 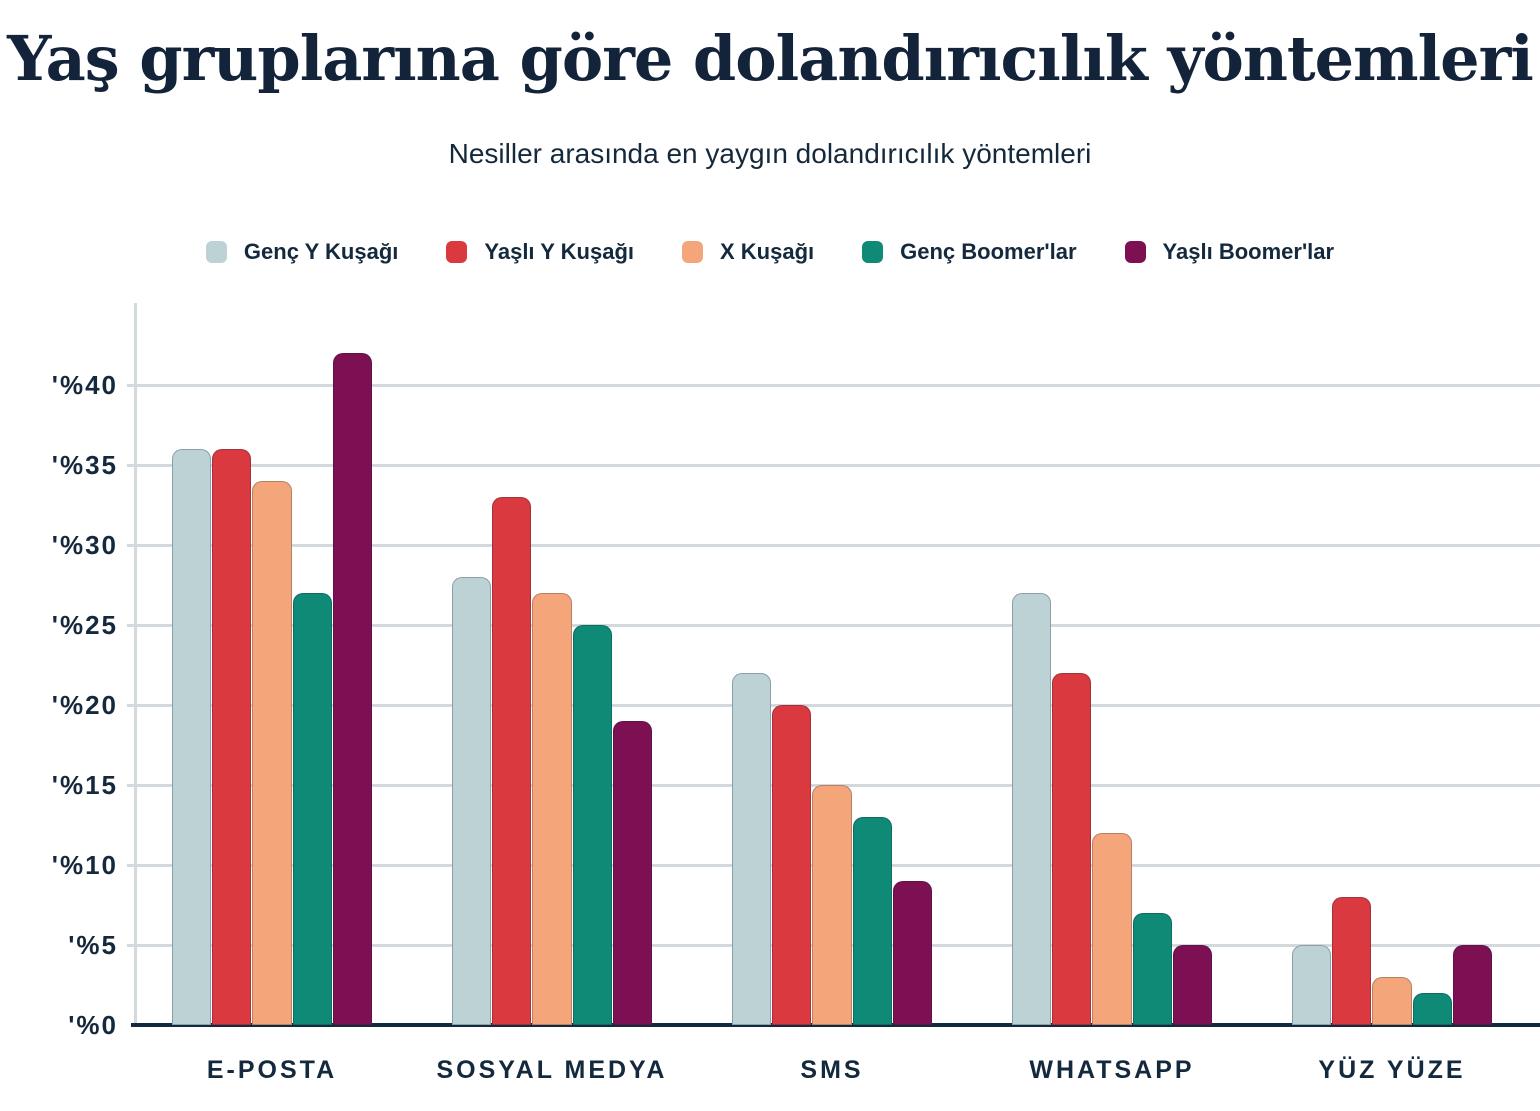 What do you see at coordinates (84, 865) in the screenshot?
I see `y-tick-label: '%10` at bounding box center [84, 865].